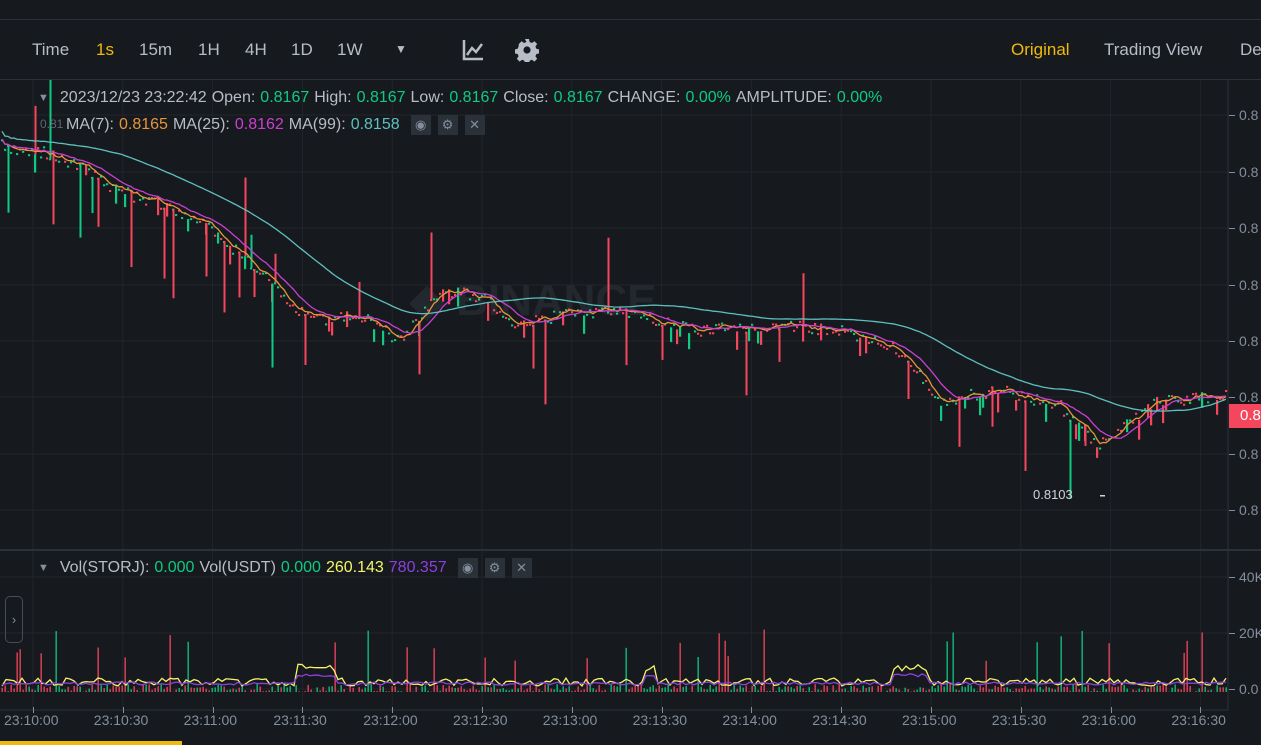 This screenshot has width=1261, height=745. Describe the element at coordinates (420, 125) in the screenshot. I see `eye-icon: ◉` at that location.